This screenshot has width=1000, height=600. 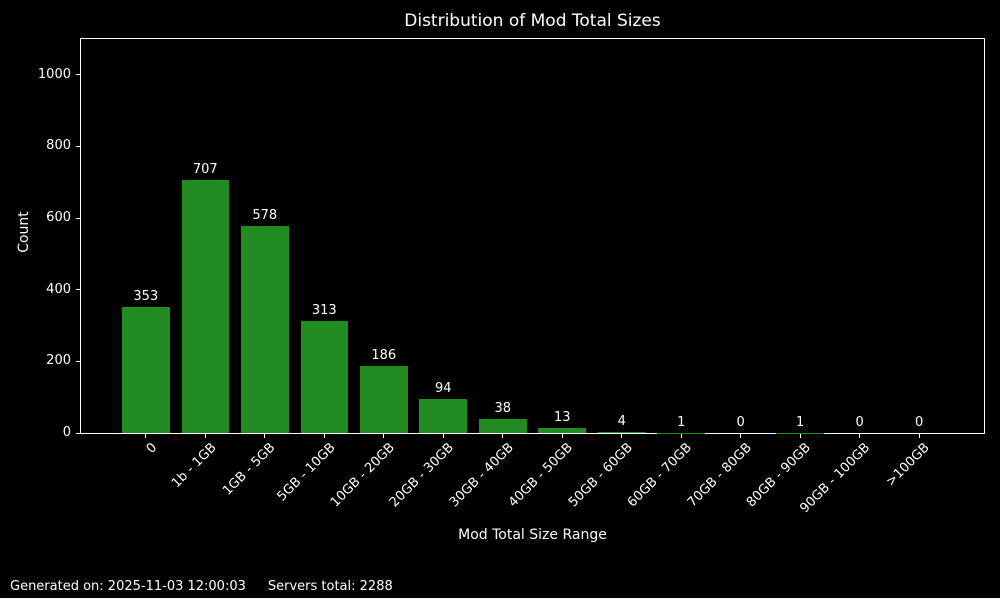 What do you see at coordinates (58, 361) in the screenshot?
I see `y-tick-label: 200` at bounding box center [58, 361].